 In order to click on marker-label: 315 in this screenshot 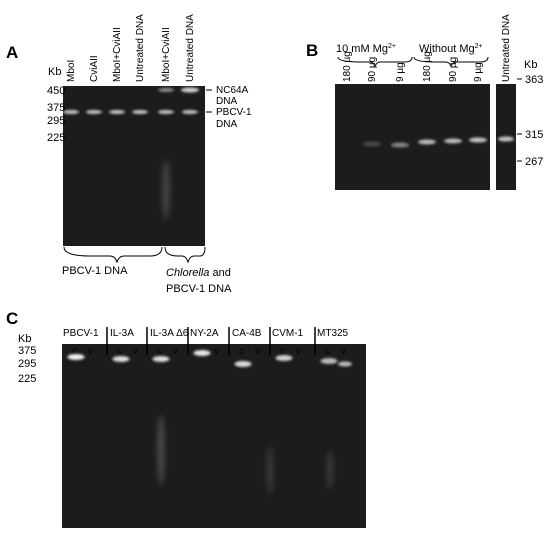, I will do `click(534, 135)`.